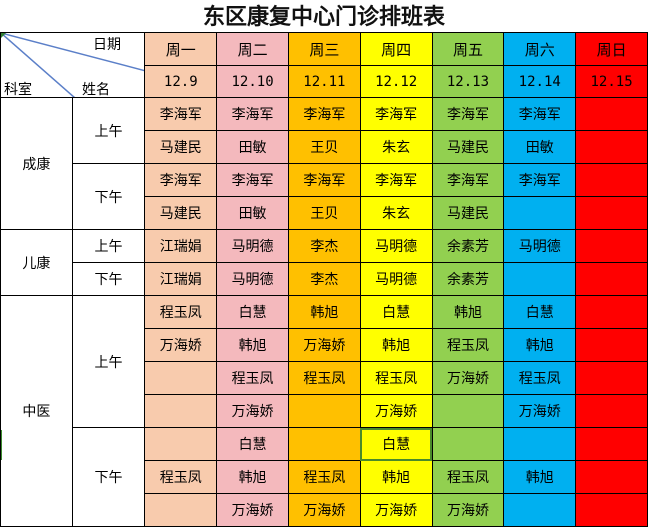 Image resolution: width=648 pixels, height=528 pixels. I want to click on date-header: 12.12, so click(396, 81).